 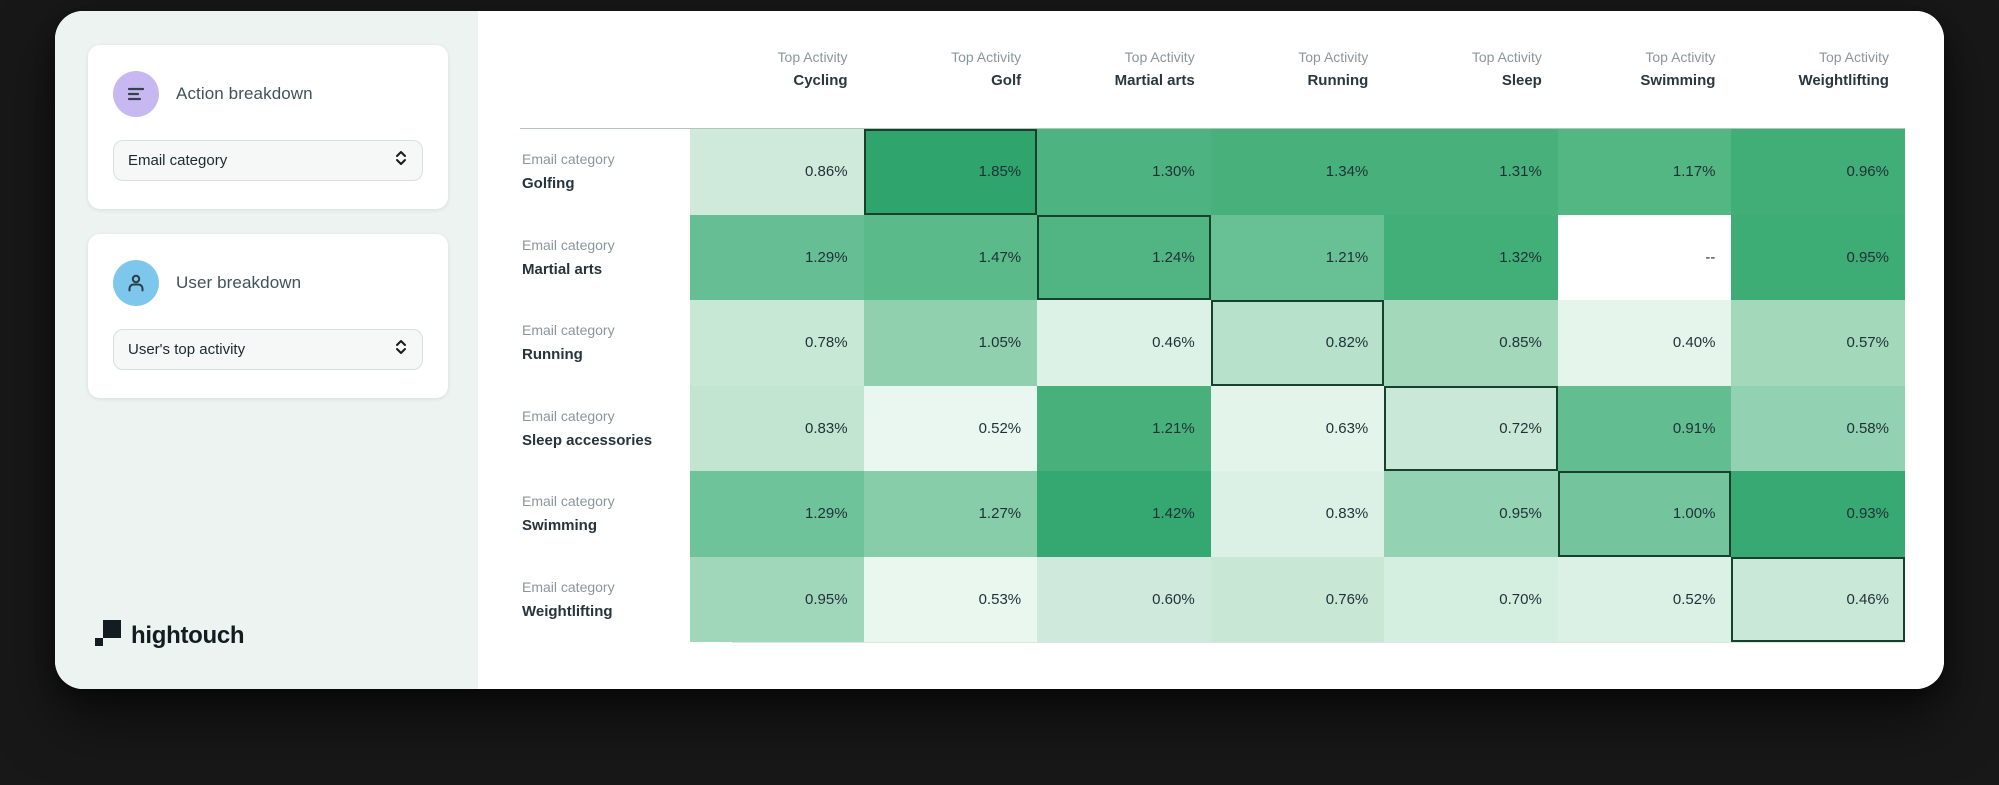 I want to click on column-header-cycling: Top Activity Cycling, so click(x=777, y=86).